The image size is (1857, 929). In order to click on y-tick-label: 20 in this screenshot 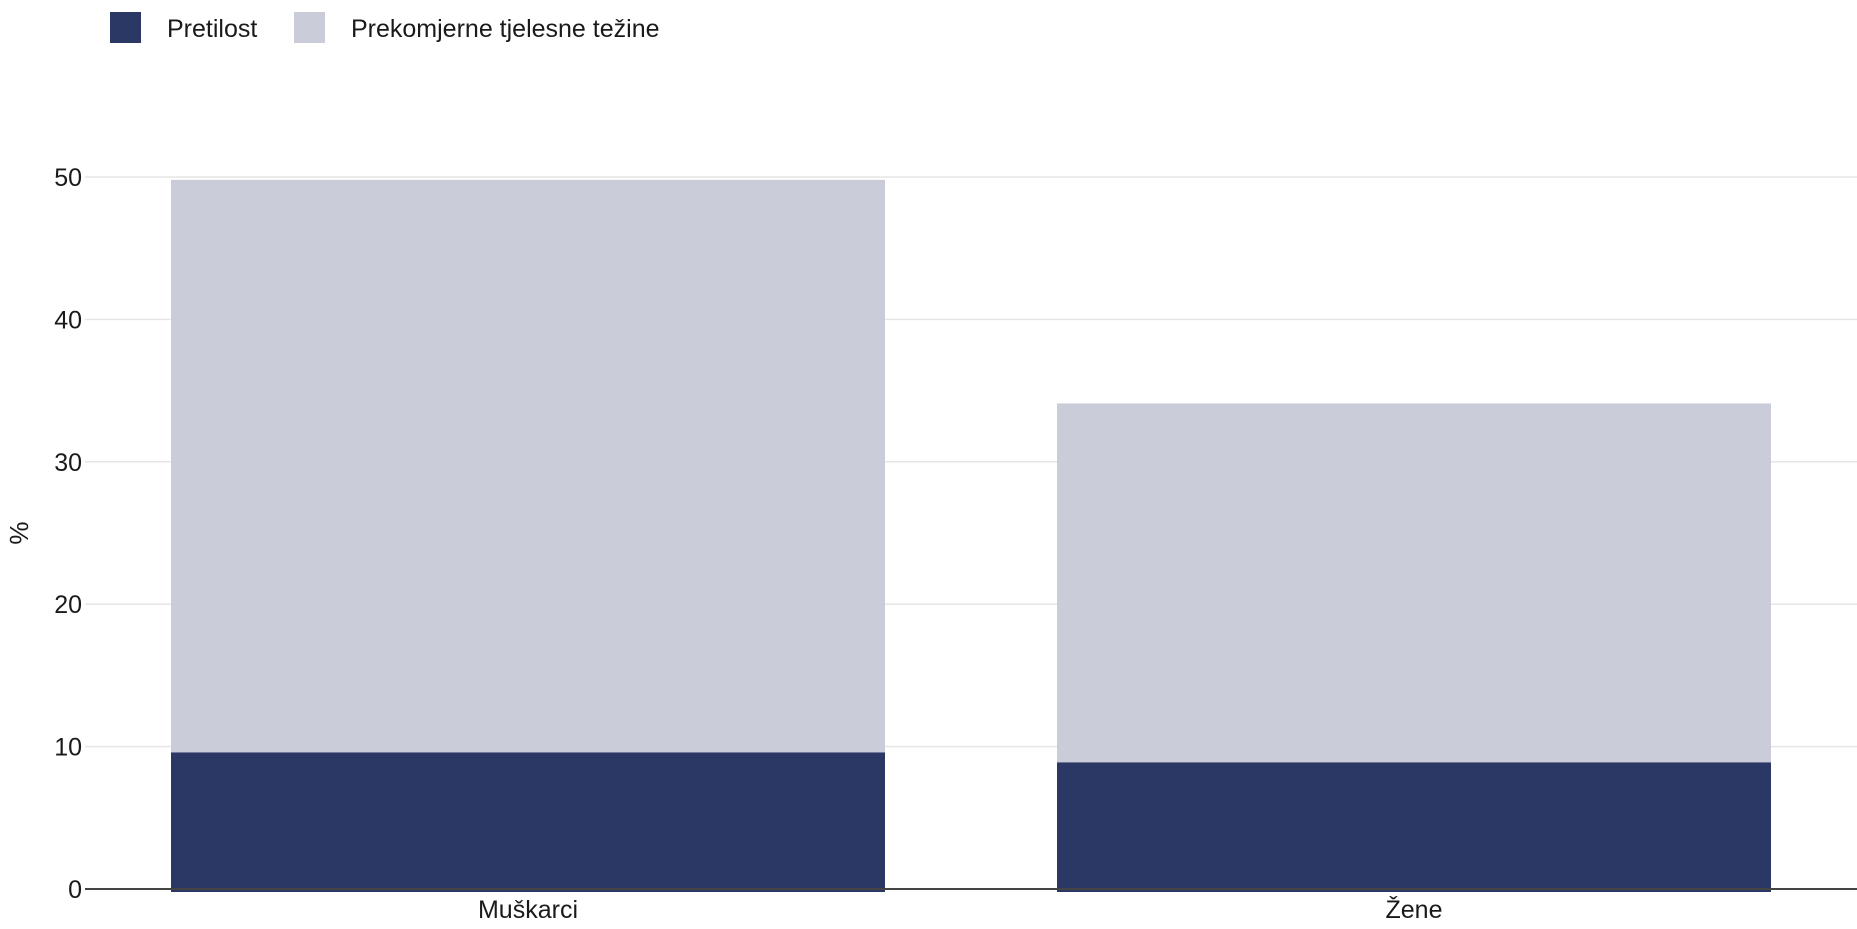, I will do `click(68, 605)`.